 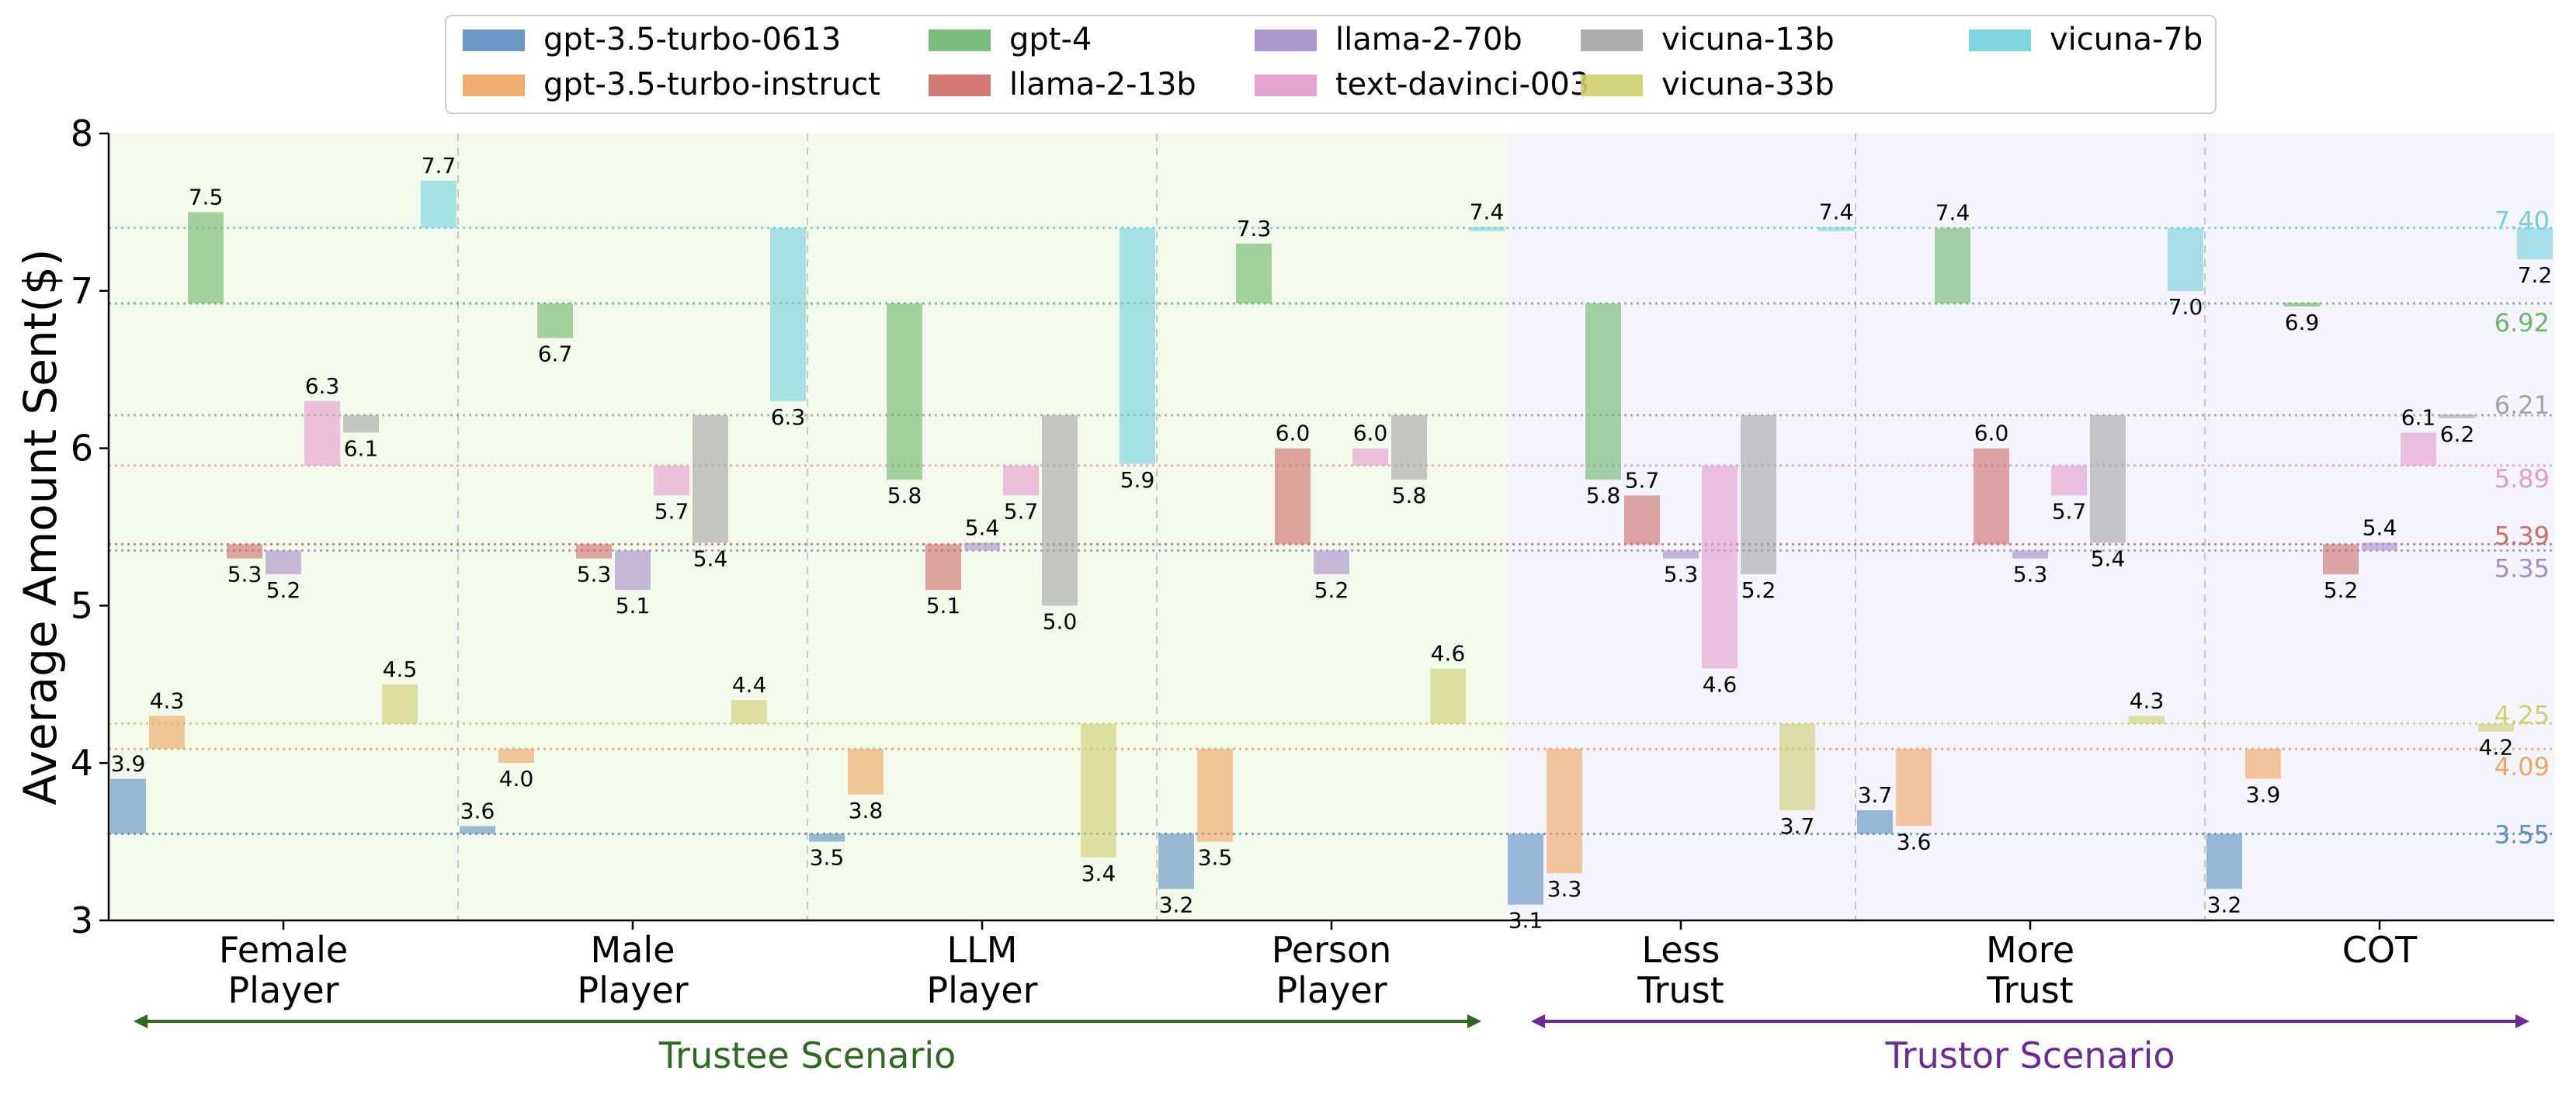 I want to click on bar-value-label: 3.3, so click(x=1564, y=889).